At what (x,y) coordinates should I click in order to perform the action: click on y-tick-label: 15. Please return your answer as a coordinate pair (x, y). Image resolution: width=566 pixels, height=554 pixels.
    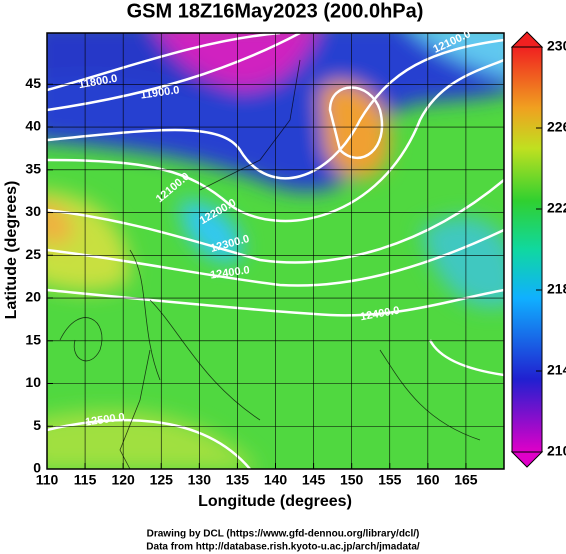
    Looking at the image, I should click on (33, 339).